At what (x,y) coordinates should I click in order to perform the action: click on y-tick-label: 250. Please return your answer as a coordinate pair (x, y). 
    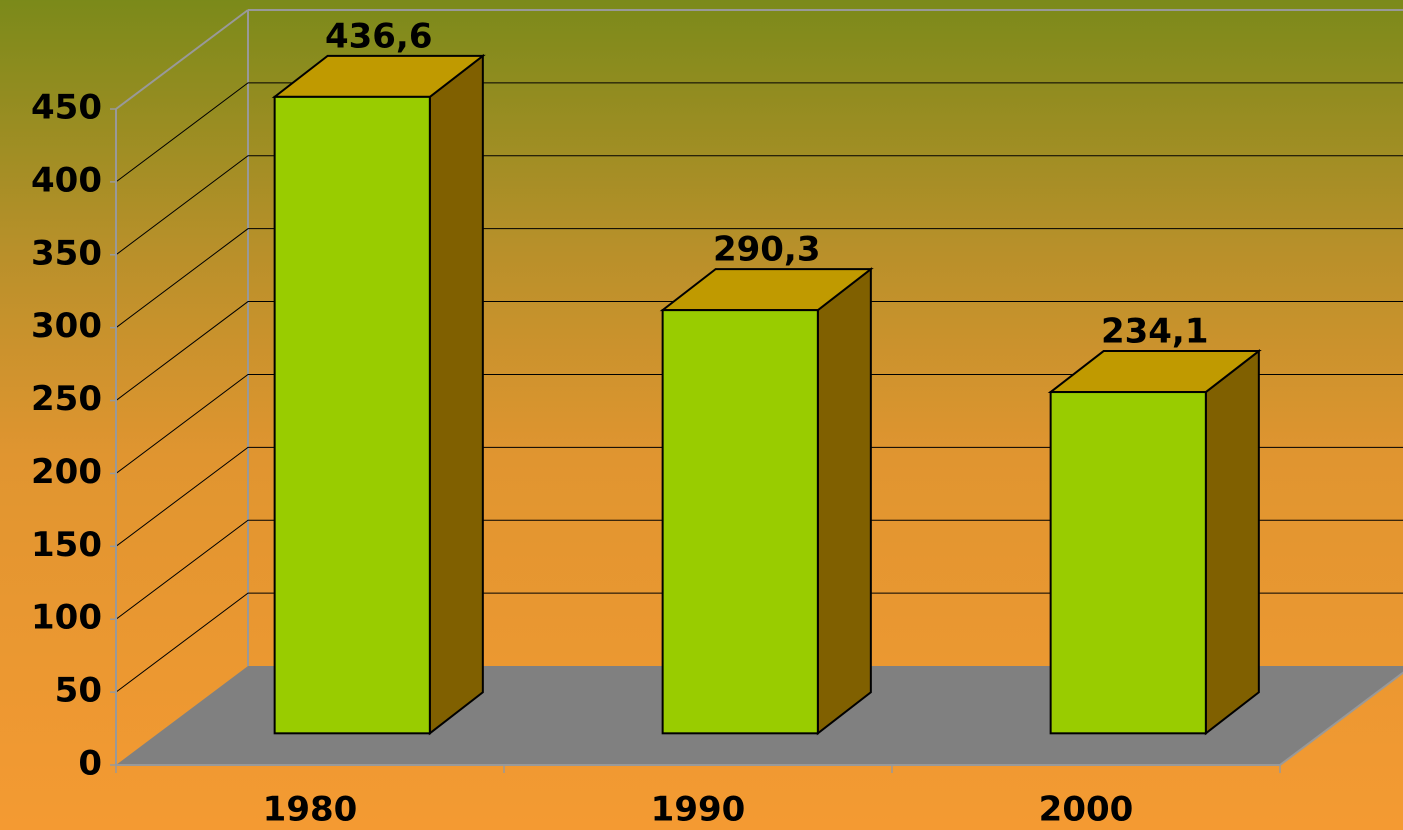
    Looking at the image, I should click on (66, 399).